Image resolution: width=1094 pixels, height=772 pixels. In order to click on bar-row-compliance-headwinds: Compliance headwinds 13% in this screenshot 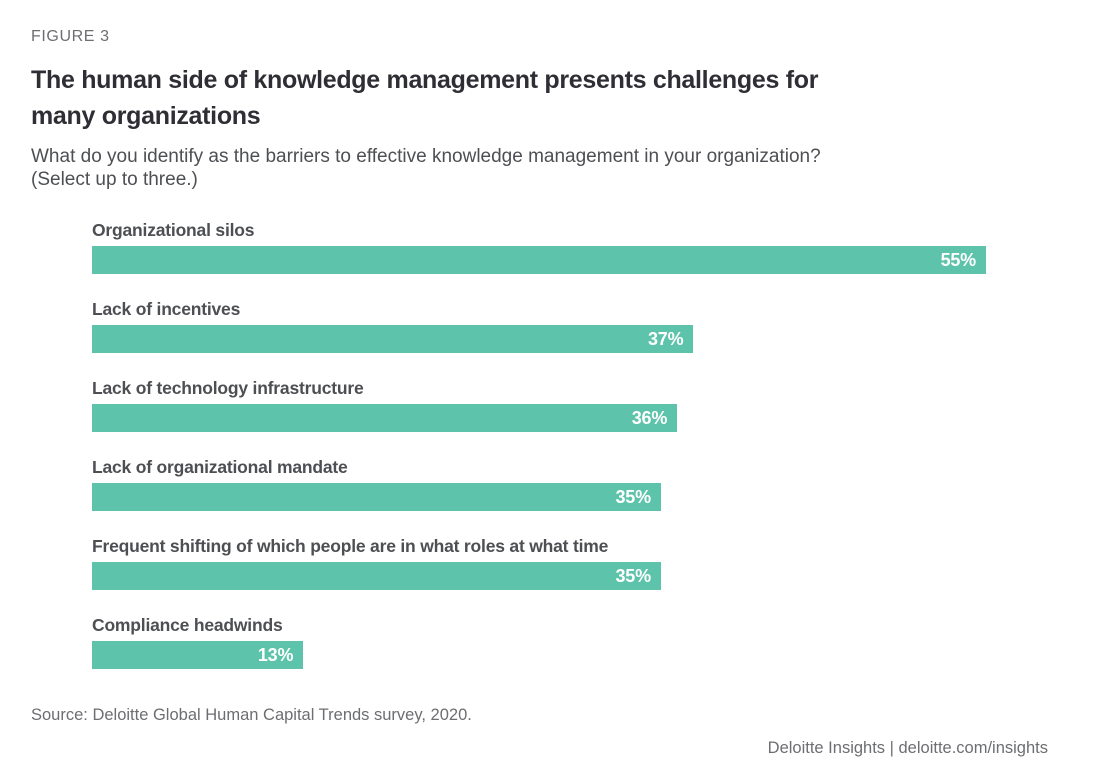, I will do `click(539, 641)`.